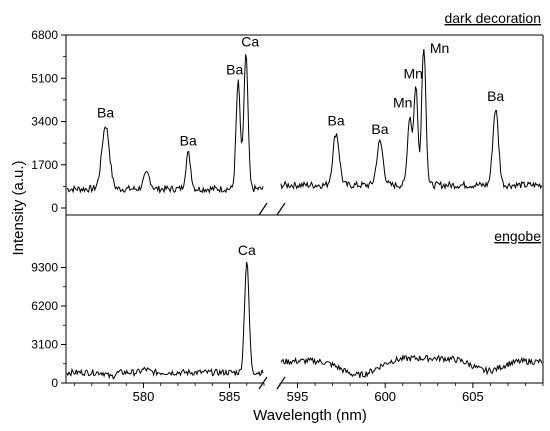 The width and height of the screenshot is (550, 431). I want to click on spectrum-line-panel2-segment1, so click(165, 320).